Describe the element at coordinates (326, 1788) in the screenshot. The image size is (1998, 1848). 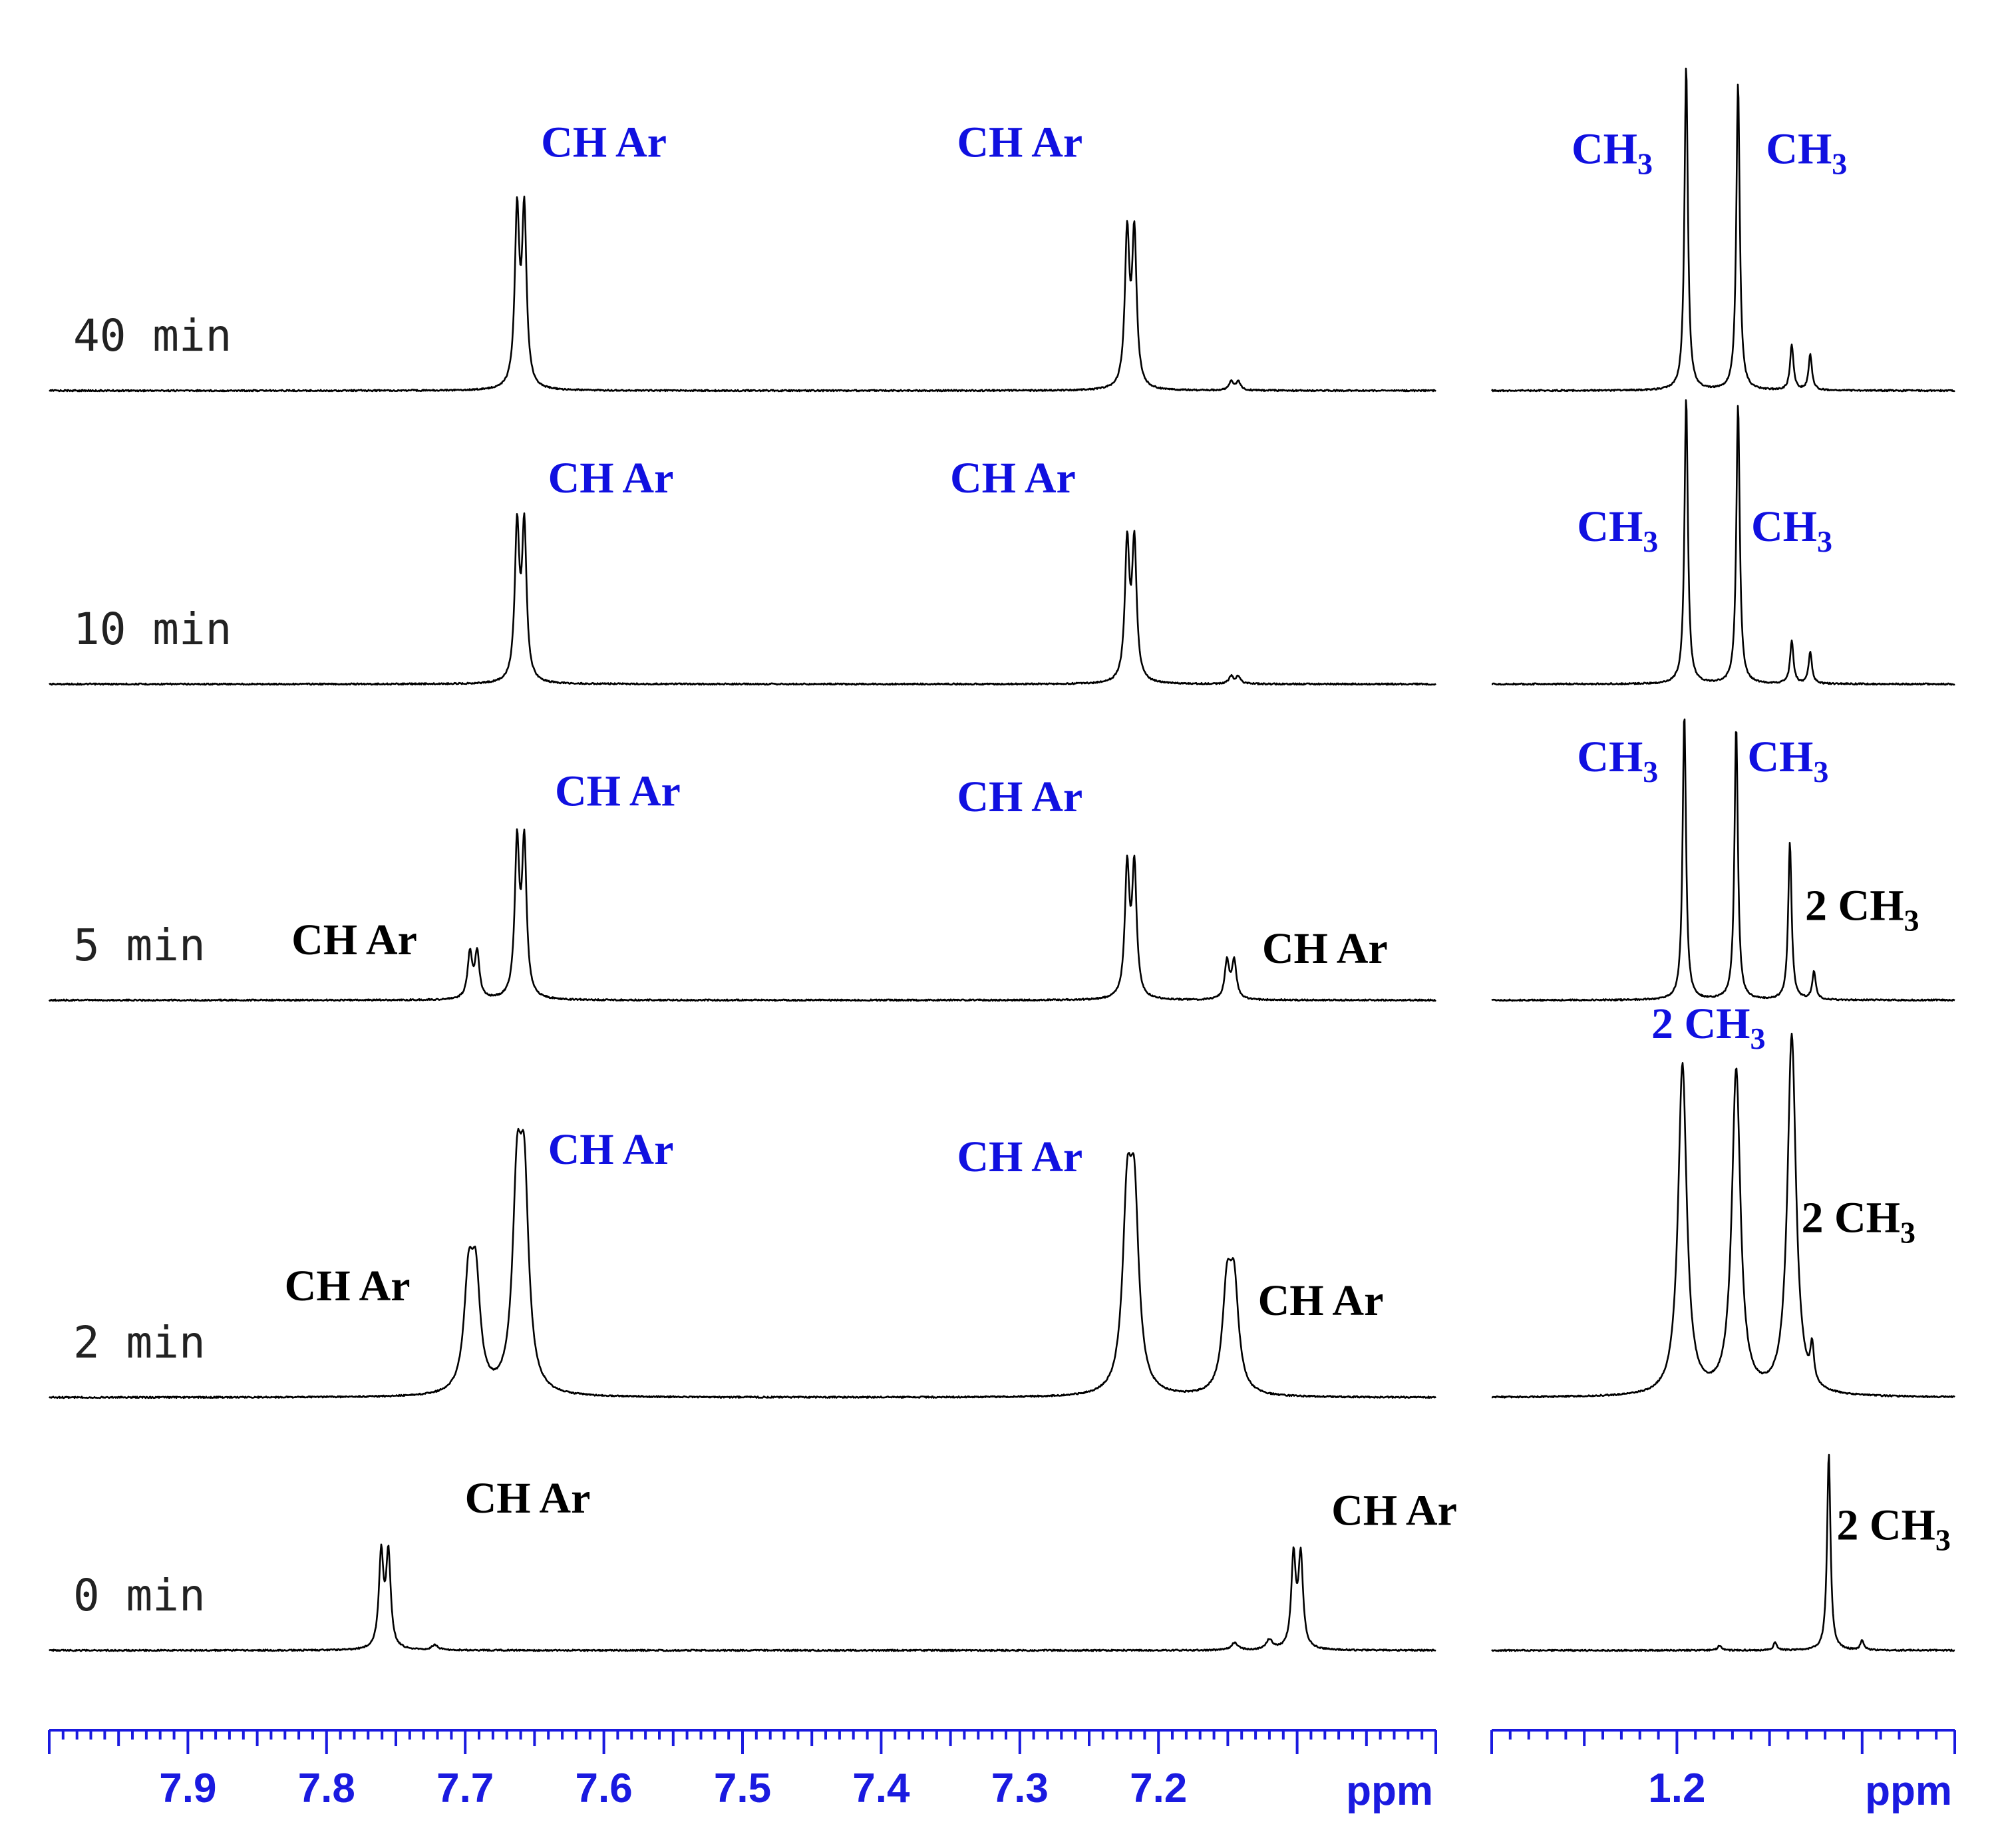
I see `tick-label: 7.8` at that location.